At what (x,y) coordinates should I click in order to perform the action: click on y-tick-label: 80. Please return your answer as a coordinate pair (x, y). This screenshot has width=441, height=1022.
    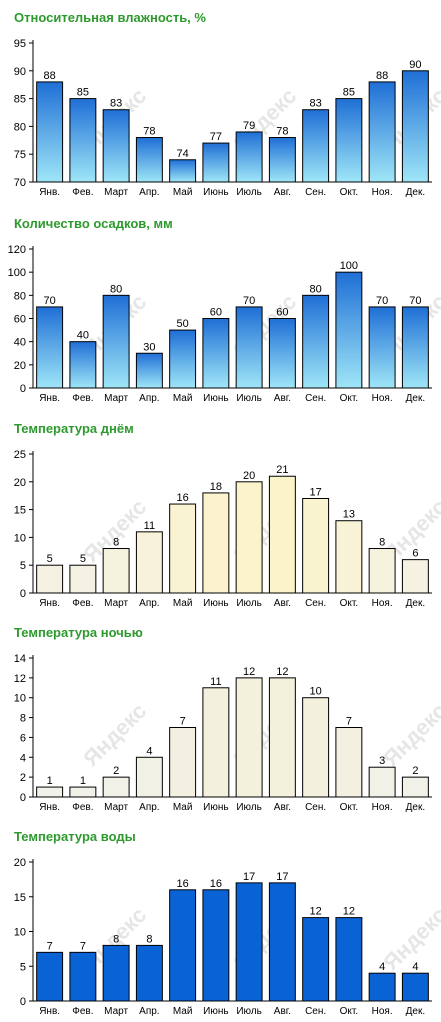
    Looking at the image, I should click on (20, 127).